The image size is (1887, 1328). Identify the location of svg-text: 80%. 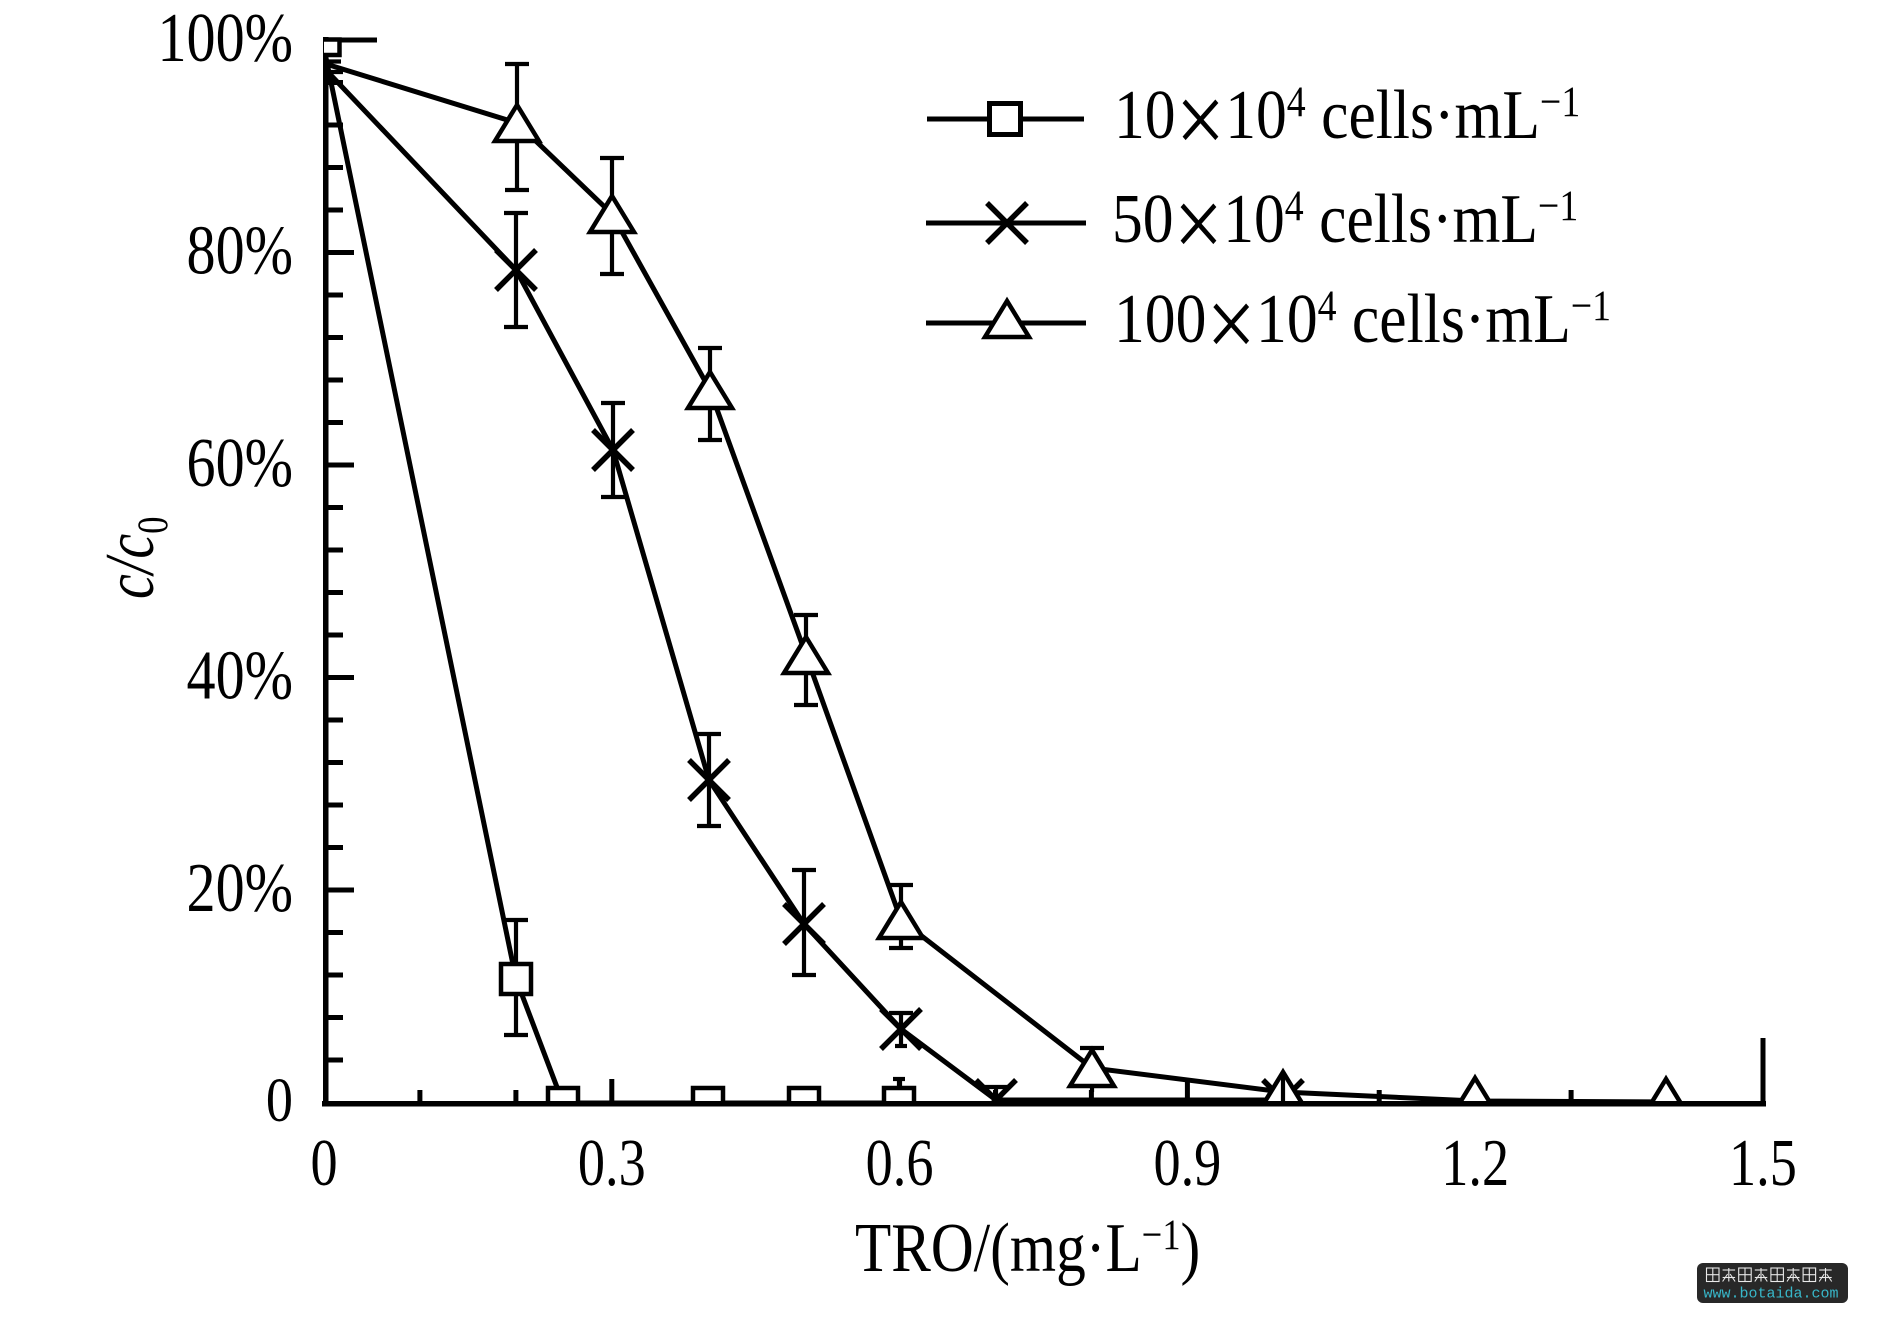
(240, 249).